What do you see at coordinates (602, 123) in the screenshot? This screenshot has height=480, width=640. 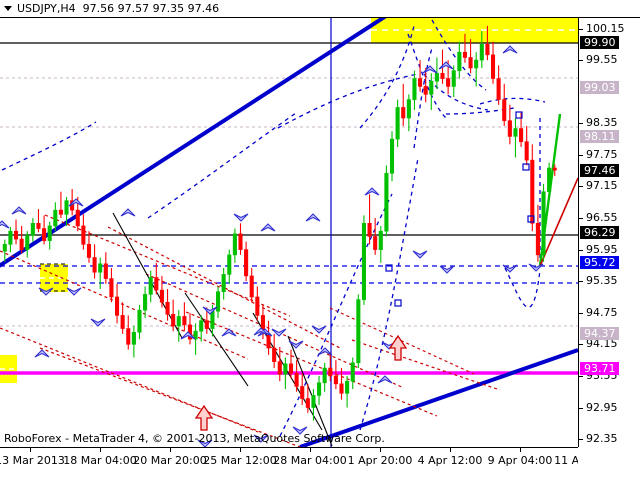 I see `price-tick-label: 98.35` at bounding box center [602, 123].